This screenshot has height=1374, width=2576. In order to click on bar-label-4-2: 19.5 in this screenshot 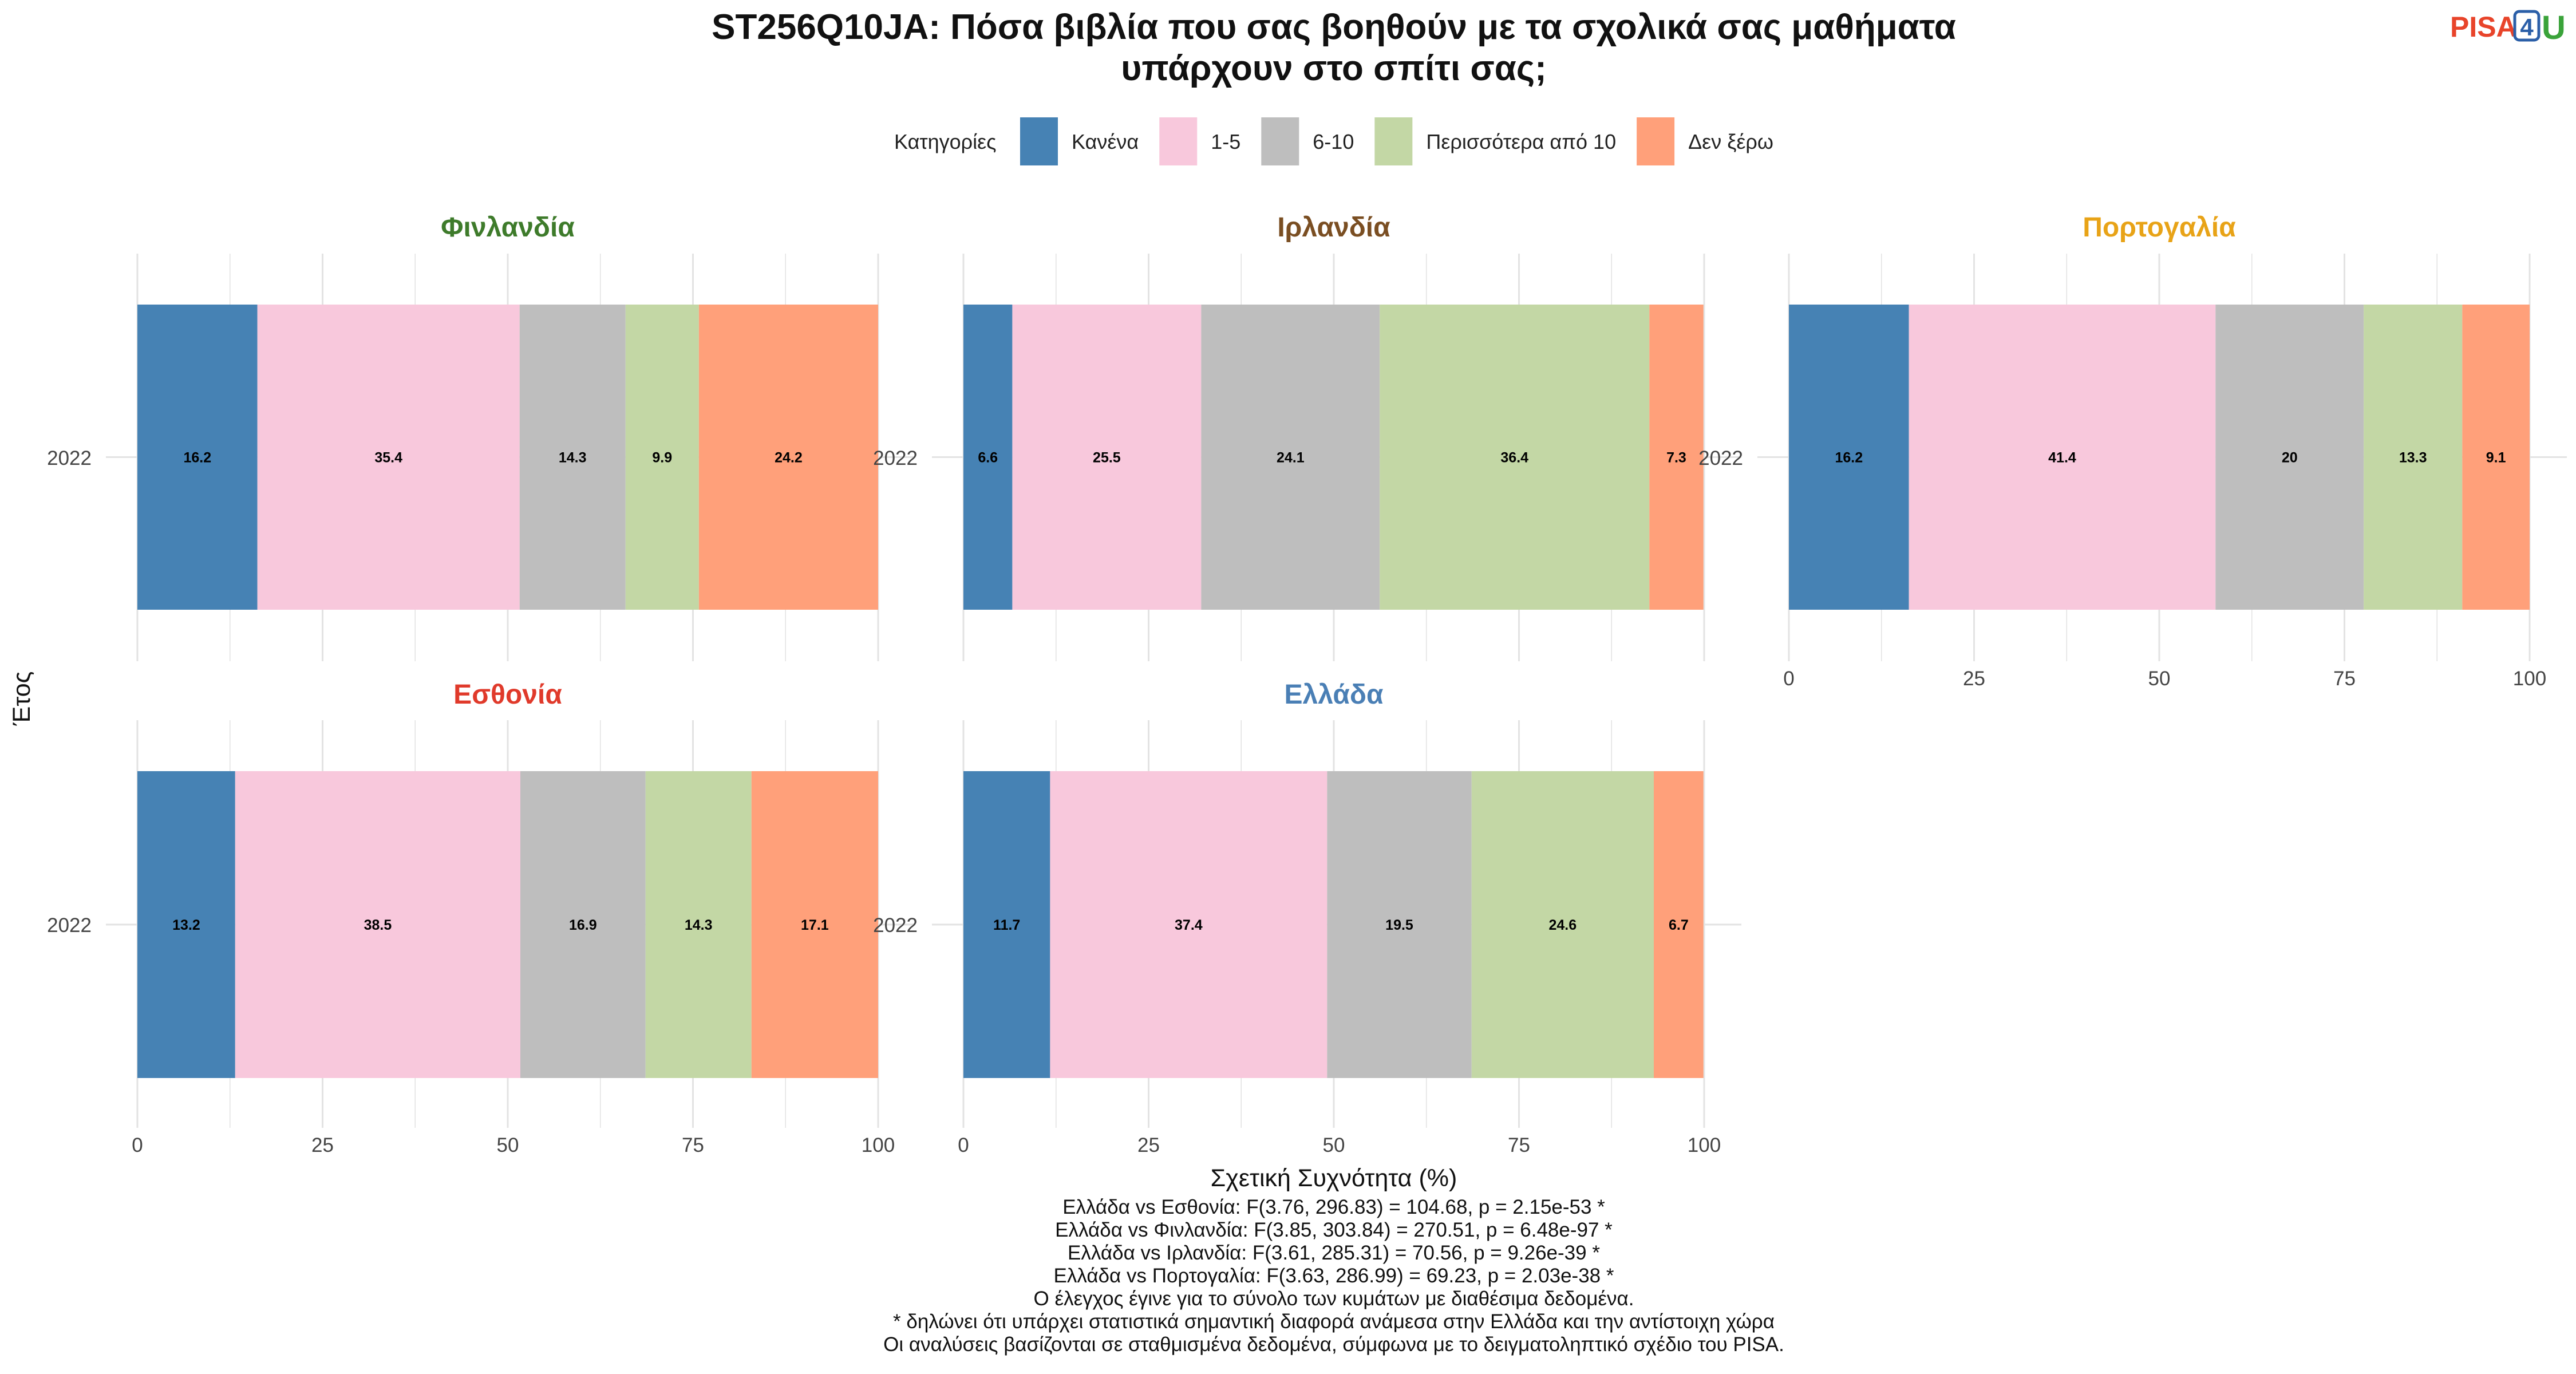, I will do `click(1399, 925)`.